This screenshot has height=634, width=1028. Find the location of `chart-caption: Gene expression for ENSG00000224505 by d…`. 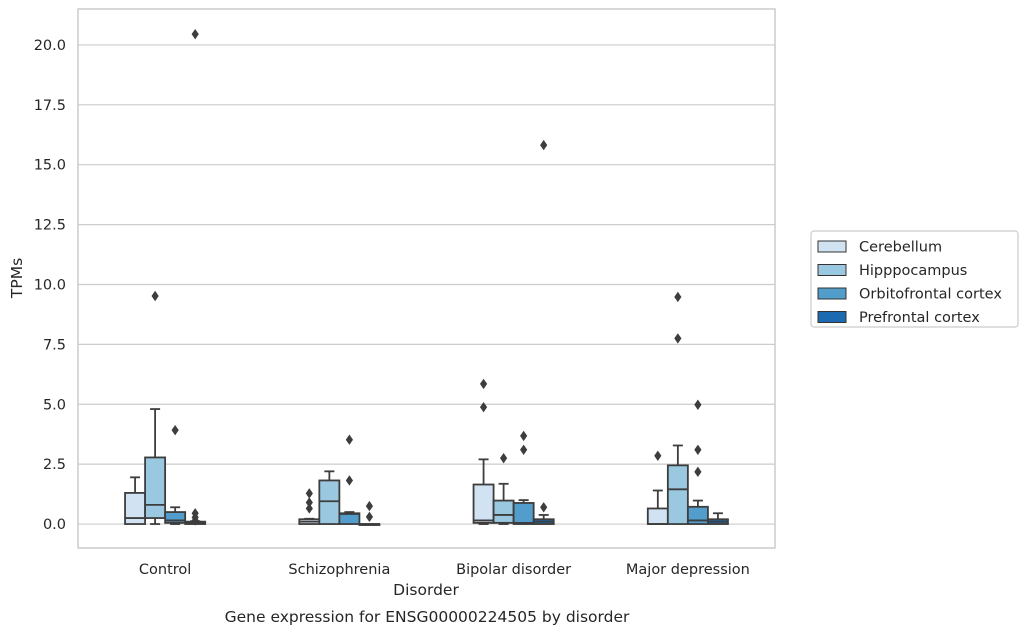

chart-caption: Gene expression for ENSG00000224505 by d… is located at coordinates (427, 617).